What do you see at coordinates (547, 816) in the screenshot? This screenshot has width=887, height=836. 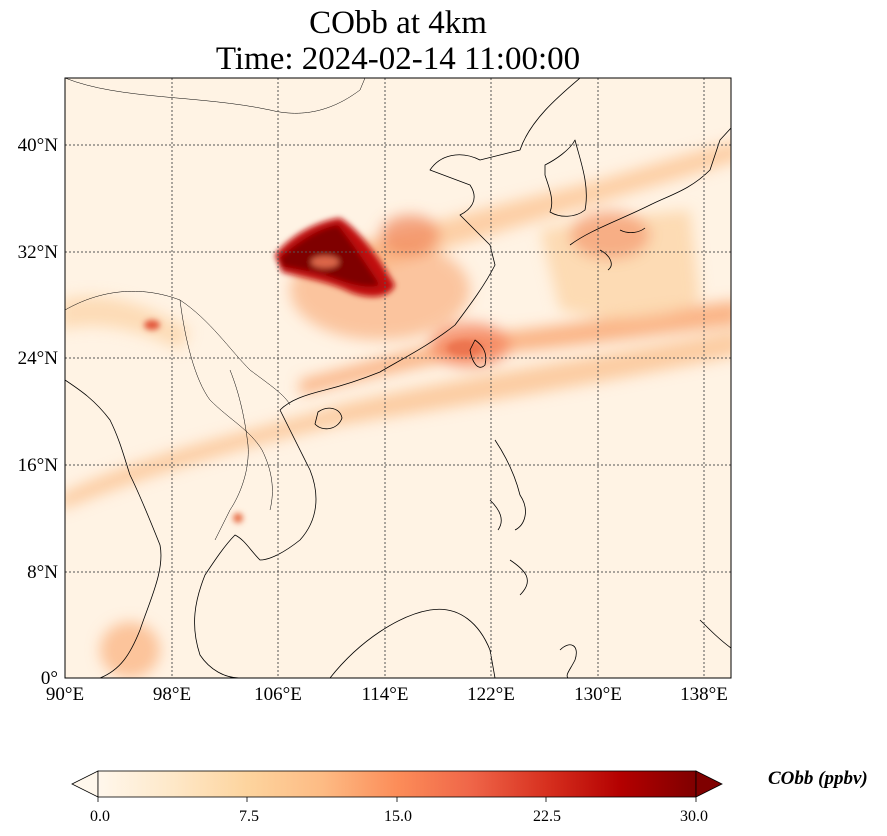 I see `colorbar-tick-label: 22.5` at bounding box center [547, 816].